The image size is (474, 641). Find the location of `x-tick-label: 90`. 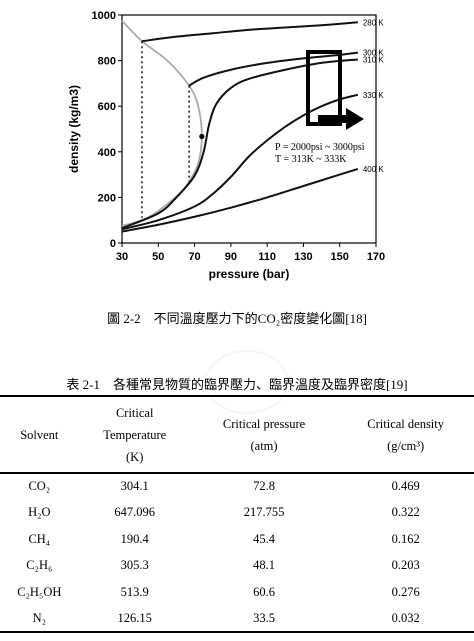

x-tick-label: 90 is located at coordinates (231, 257).